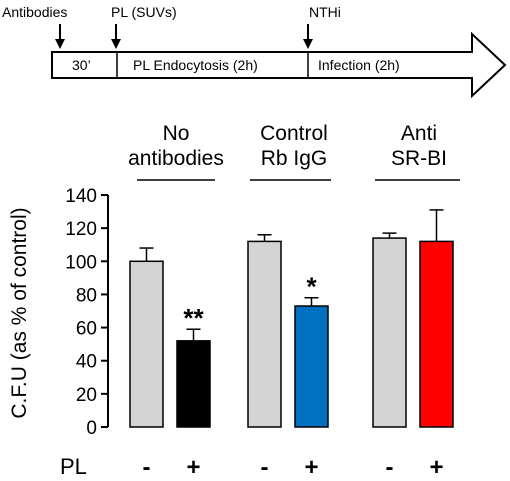 Image resolution: width=510 pixels, height=481 pixels. What do you see at coordinates (419, 158) in the screenshot?
I see `group-title-line: SR-BI` at bounding box center [419, 158].